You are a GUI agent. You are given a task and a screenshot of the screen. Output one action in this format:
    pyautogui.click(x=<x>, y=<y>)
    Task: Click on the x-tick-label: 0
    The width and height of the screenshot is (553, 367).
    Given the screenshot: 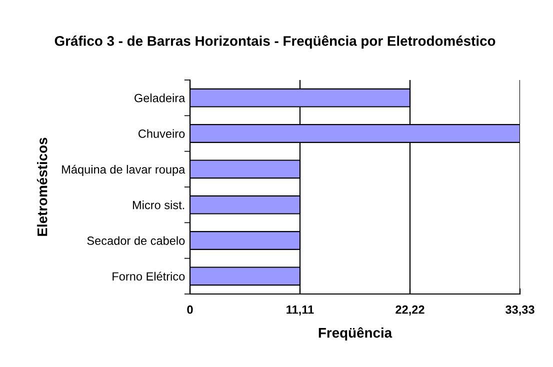 What is the action you would take?
    pyautogui.click(x=190, y=309)
    